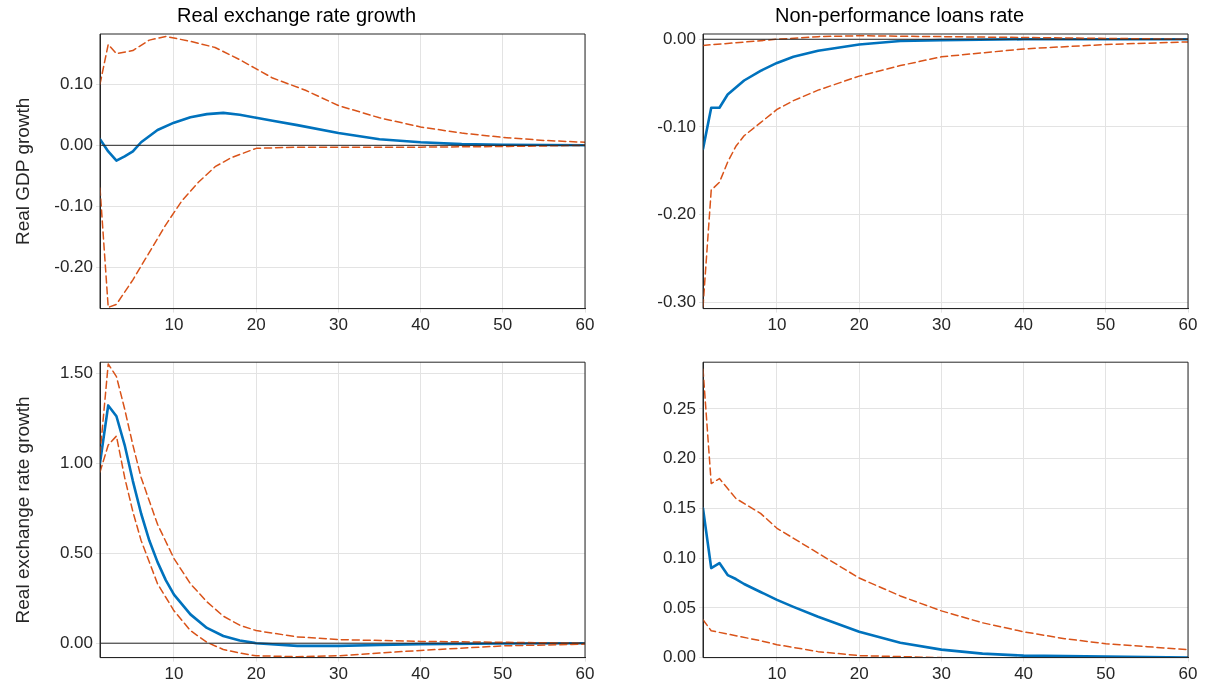 Image resolution: width=1206 pixels, height=698 pixels. I want to click on y-tick-label: -0.30, so click(676, 302).